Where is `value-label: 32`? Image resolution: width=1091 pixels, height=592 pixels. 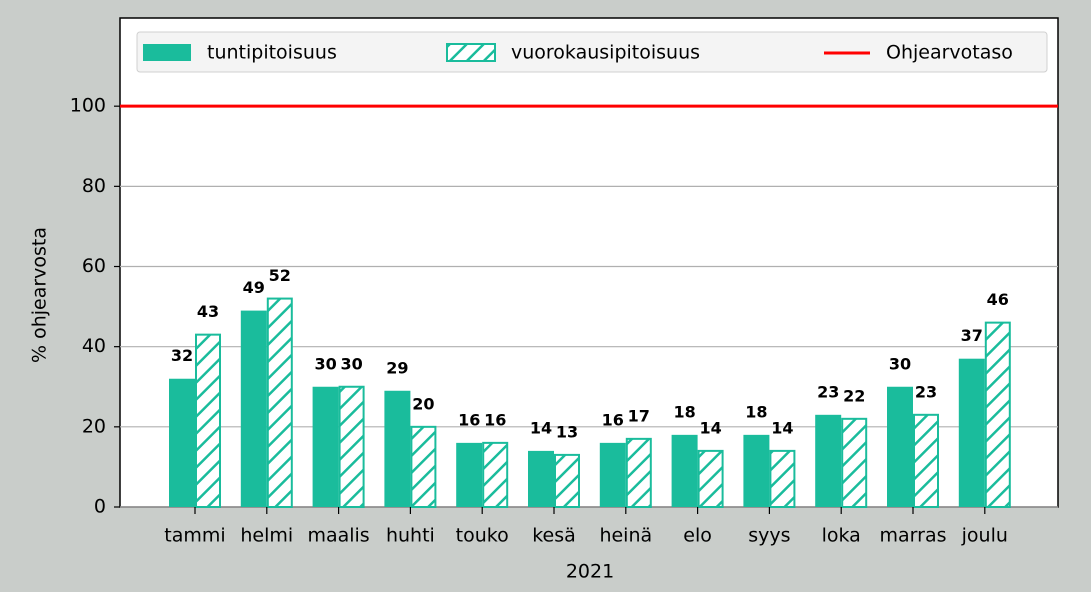
value-label: 32 is located at coordinates (182, 355).